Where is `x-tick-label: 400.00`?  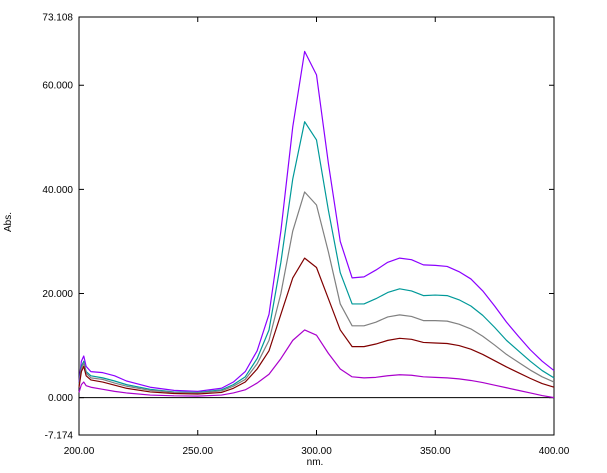
x-tick-label: 400.00 is located at coordinates (554, 451).